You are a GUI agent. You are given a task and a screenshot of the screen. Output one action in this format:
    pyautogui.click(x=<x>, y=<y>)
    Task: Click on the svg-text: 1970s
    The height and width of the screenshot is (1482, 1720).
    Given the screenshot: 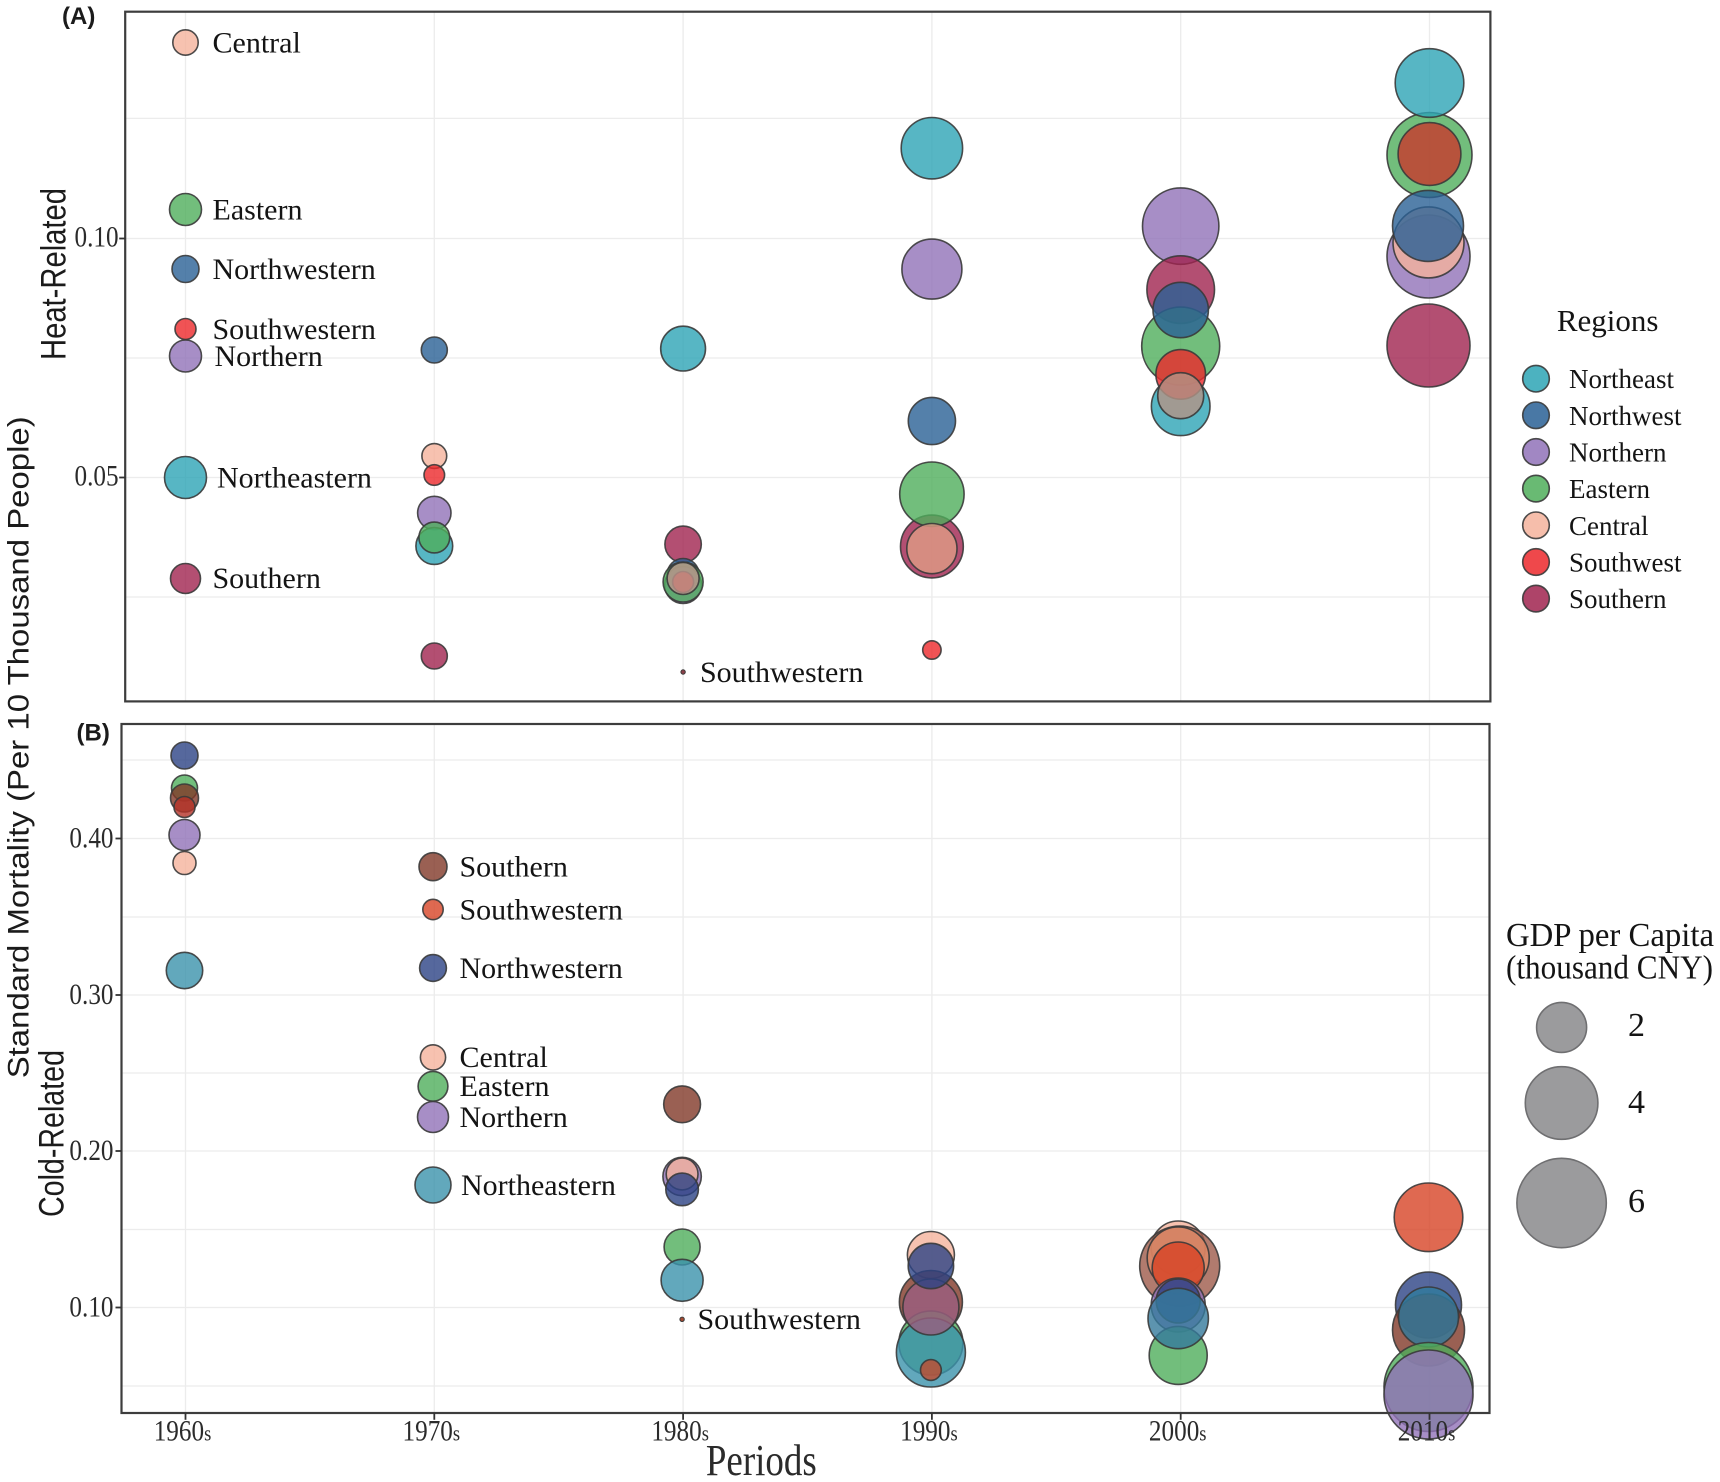 What is the action you would take?
    pyautogui.click(x=432, y=1430)
    